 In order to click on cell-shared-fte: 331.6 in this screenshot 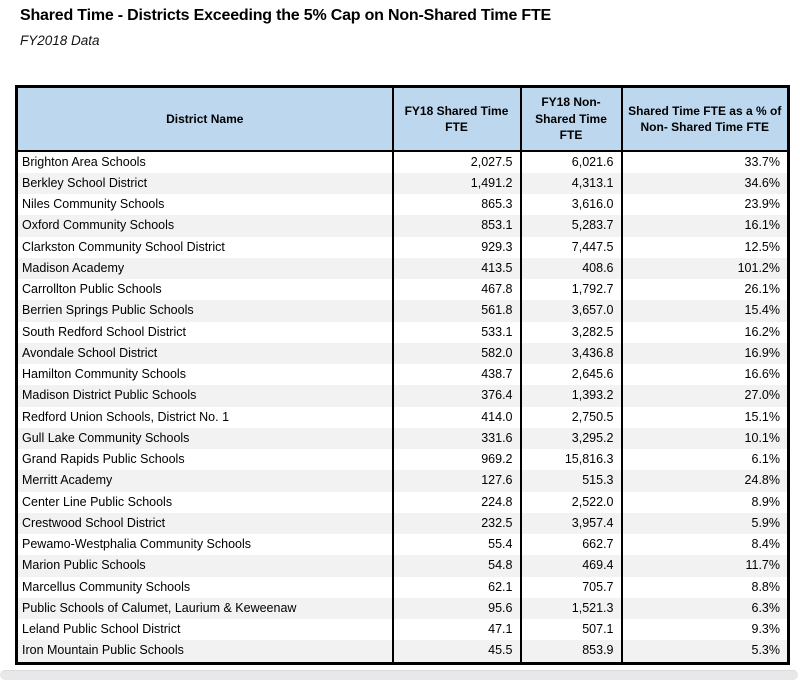, I will do `click(456, 438)`.